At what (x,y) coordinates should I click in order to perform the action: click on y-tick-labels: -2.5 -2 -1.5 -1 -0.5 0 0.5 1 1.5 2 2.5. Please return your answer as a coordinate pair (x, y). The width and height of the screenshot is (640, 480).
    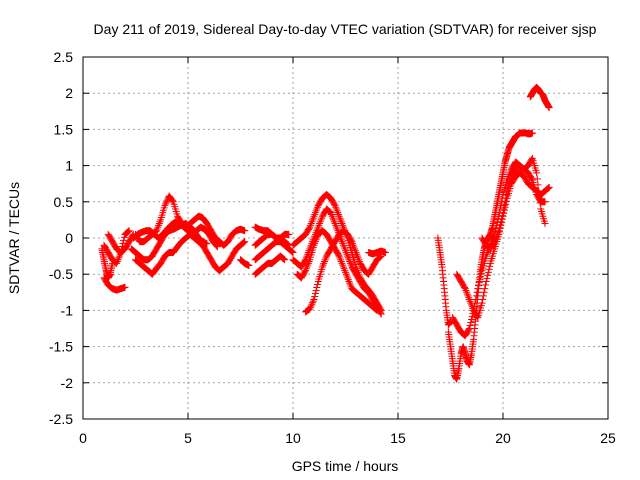
    Looking at the image, I should click on (61, 238).